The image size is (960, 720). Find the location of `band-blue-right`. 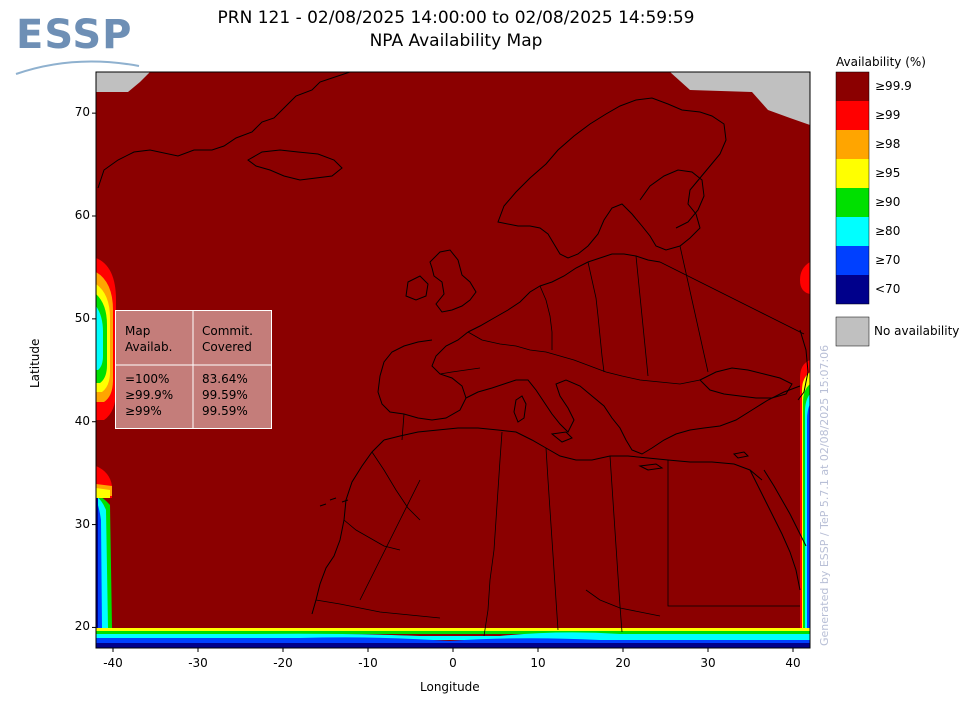

band-blue-right is located at coordinates (808, 516).